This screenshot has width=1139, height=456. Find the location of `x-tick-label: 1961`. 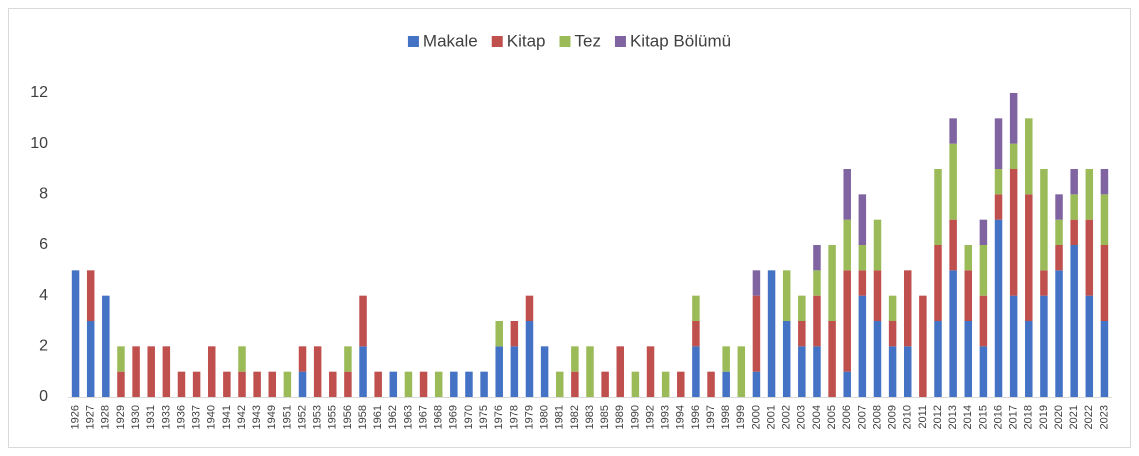

x-tick-label: 1961 is located at coordinates (378, 417).